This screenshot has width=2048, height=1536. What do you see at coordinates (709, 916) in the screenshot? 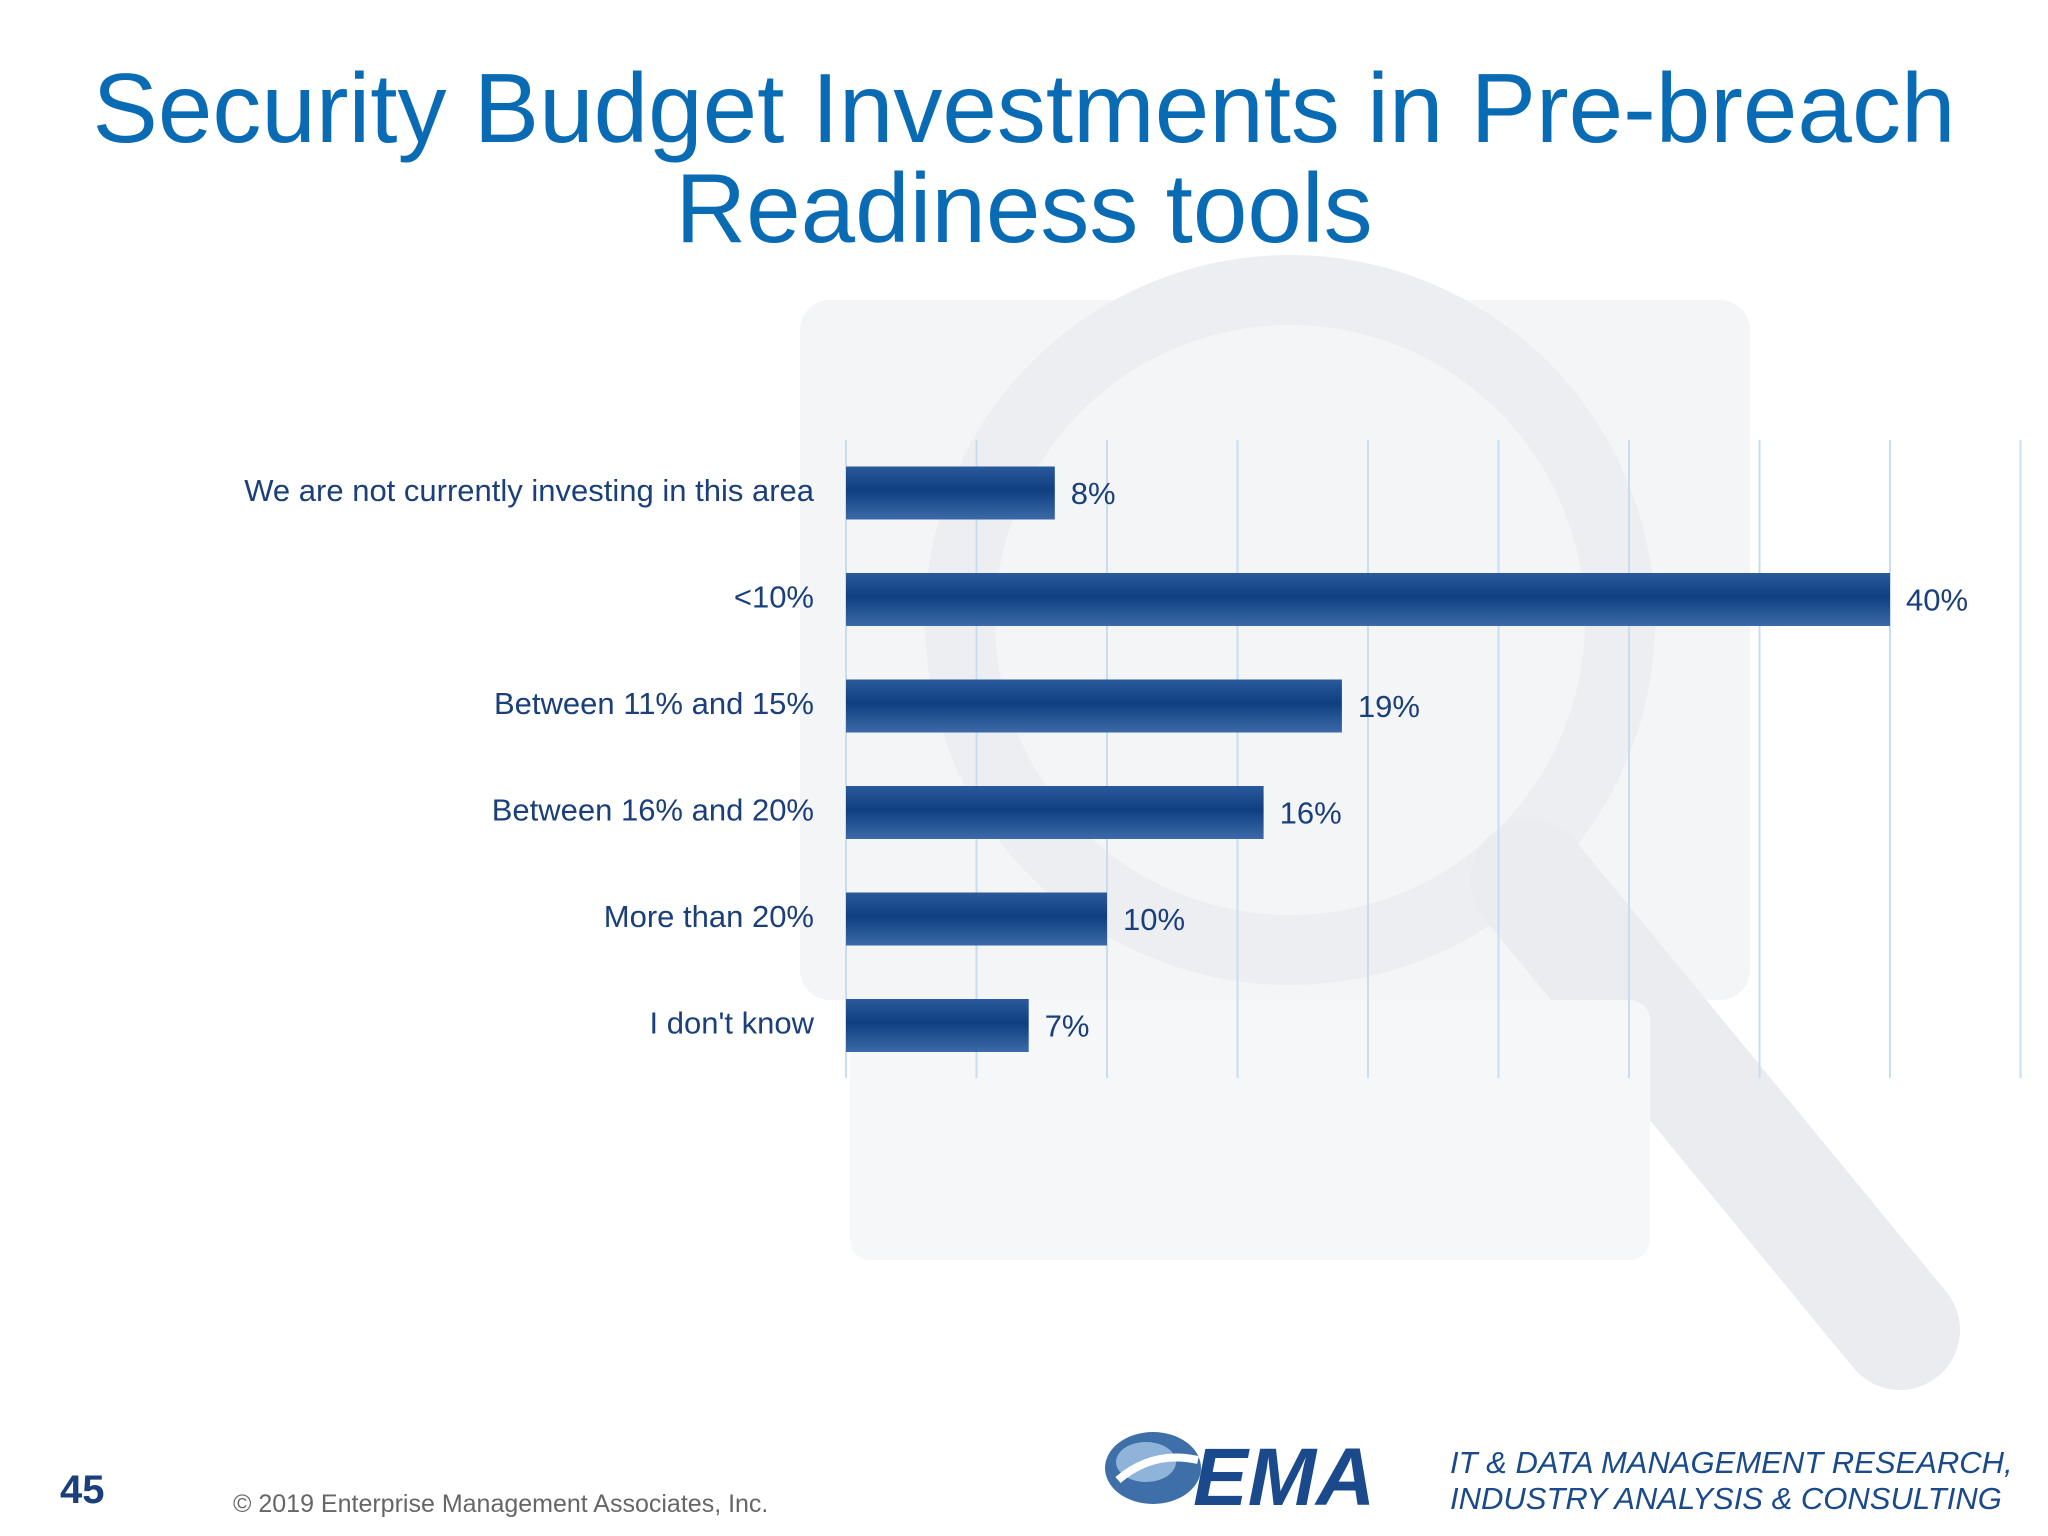
I see `category-label: More than 20%` at bounding box center [709, 916].